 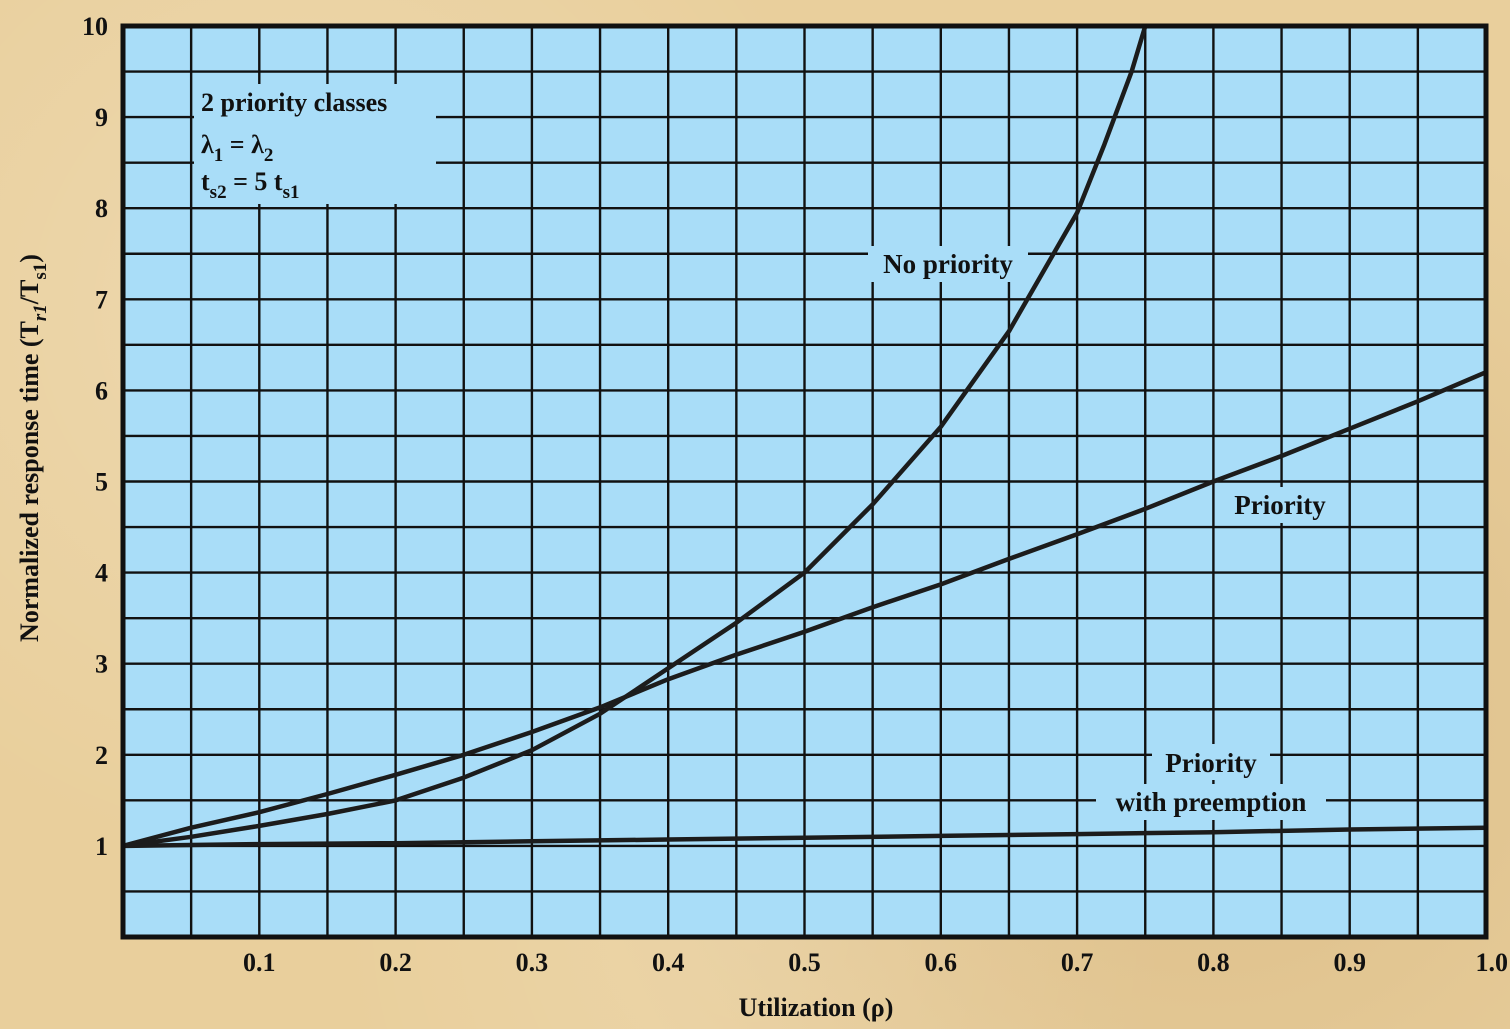 I want to click on x-axis-title: Utilization (ρ), so click(x=816, y=1007).